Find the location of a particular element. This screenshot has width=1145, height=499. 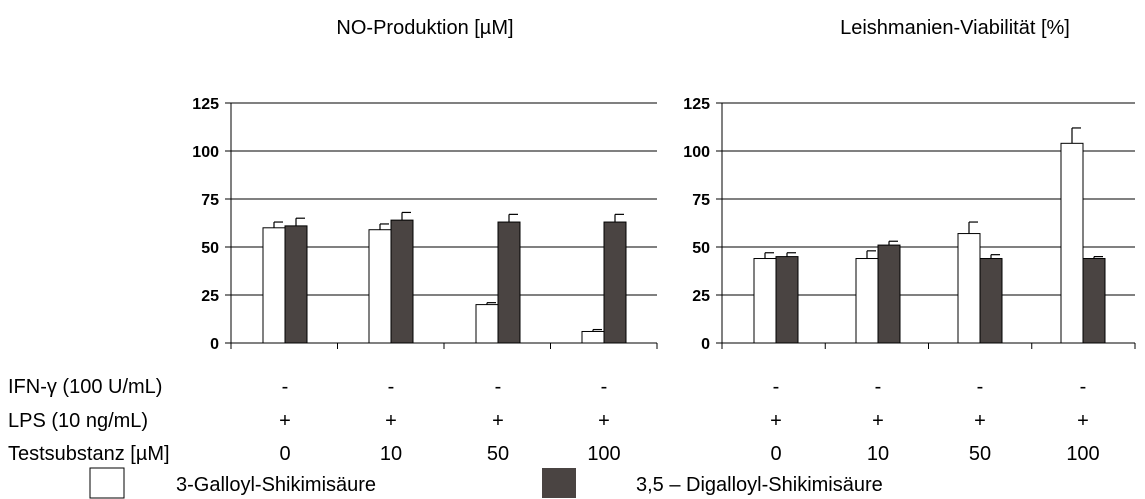

test-label: Testsubstanz [µM] is located at coordinates (89, 454).